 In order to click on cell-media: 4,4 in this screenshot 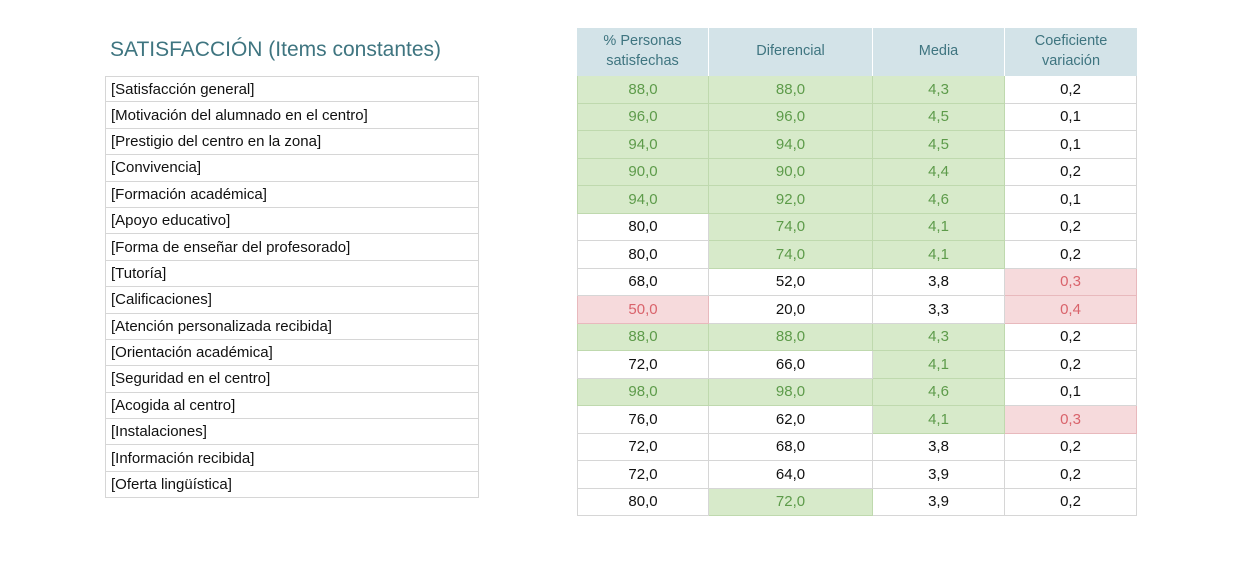, I will do `click(939, 172)`.